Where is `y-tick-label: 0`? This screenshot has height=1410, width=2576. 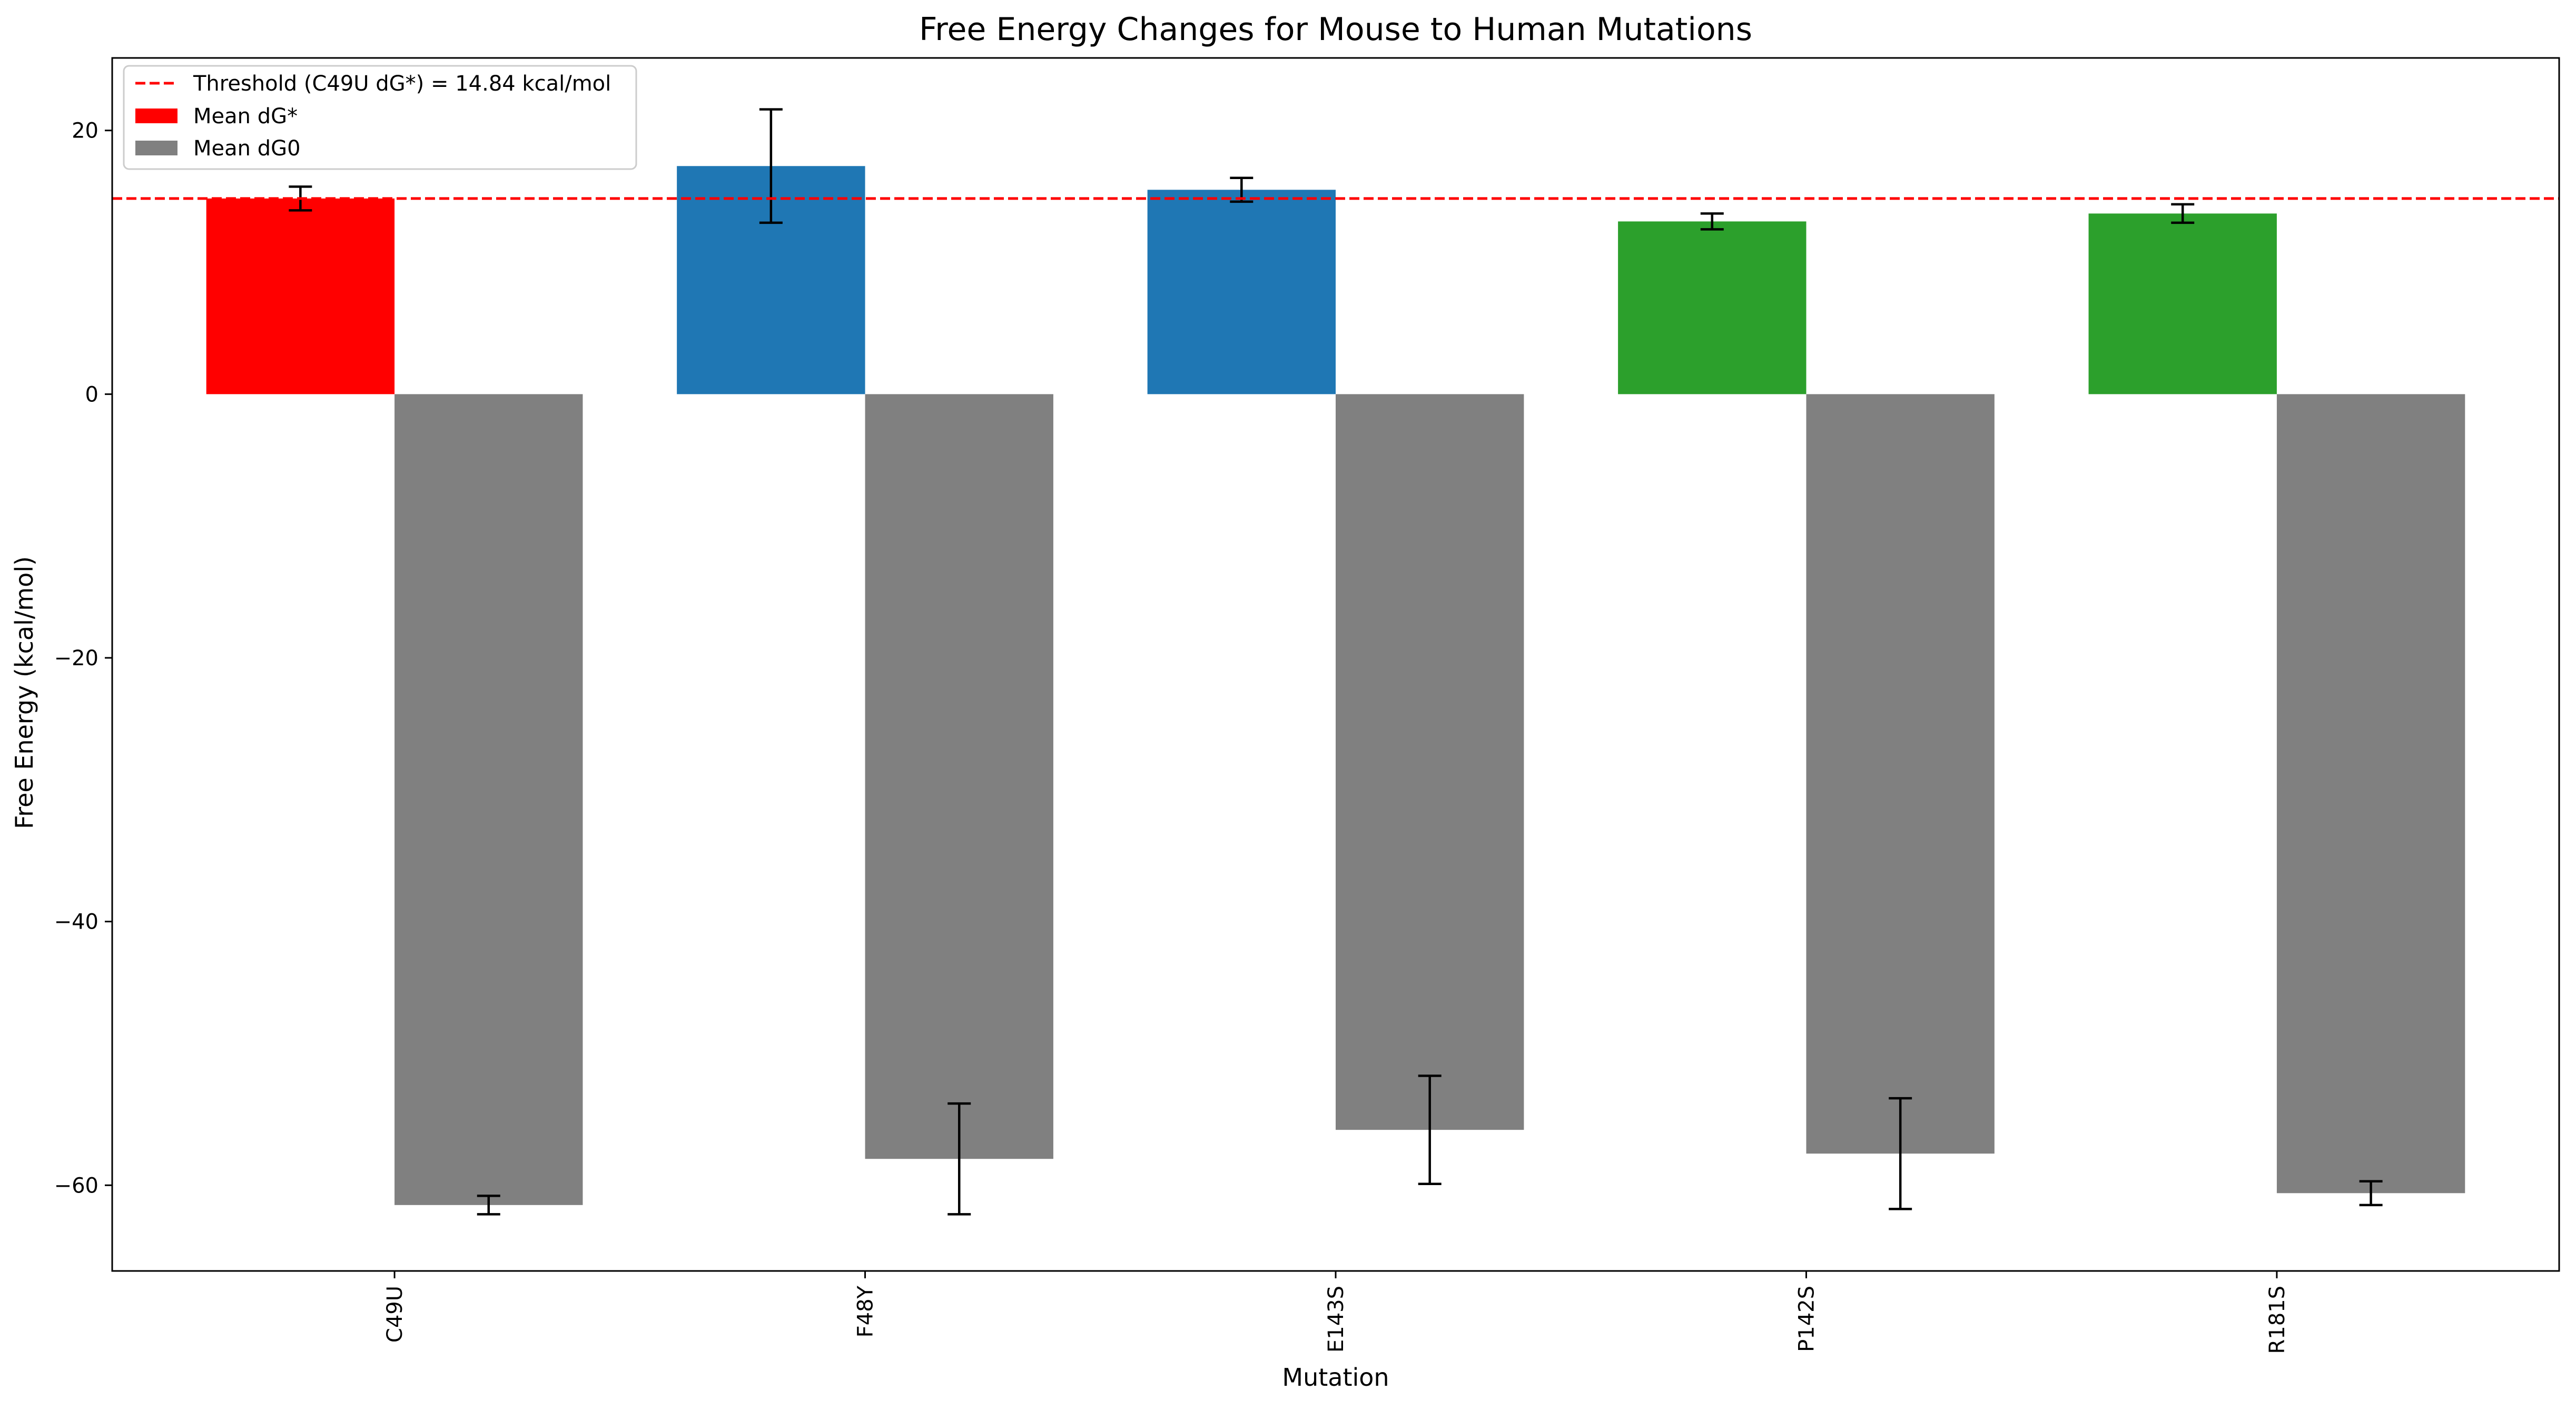
y-tick-label: 0 is located at coordinates (91, 394).